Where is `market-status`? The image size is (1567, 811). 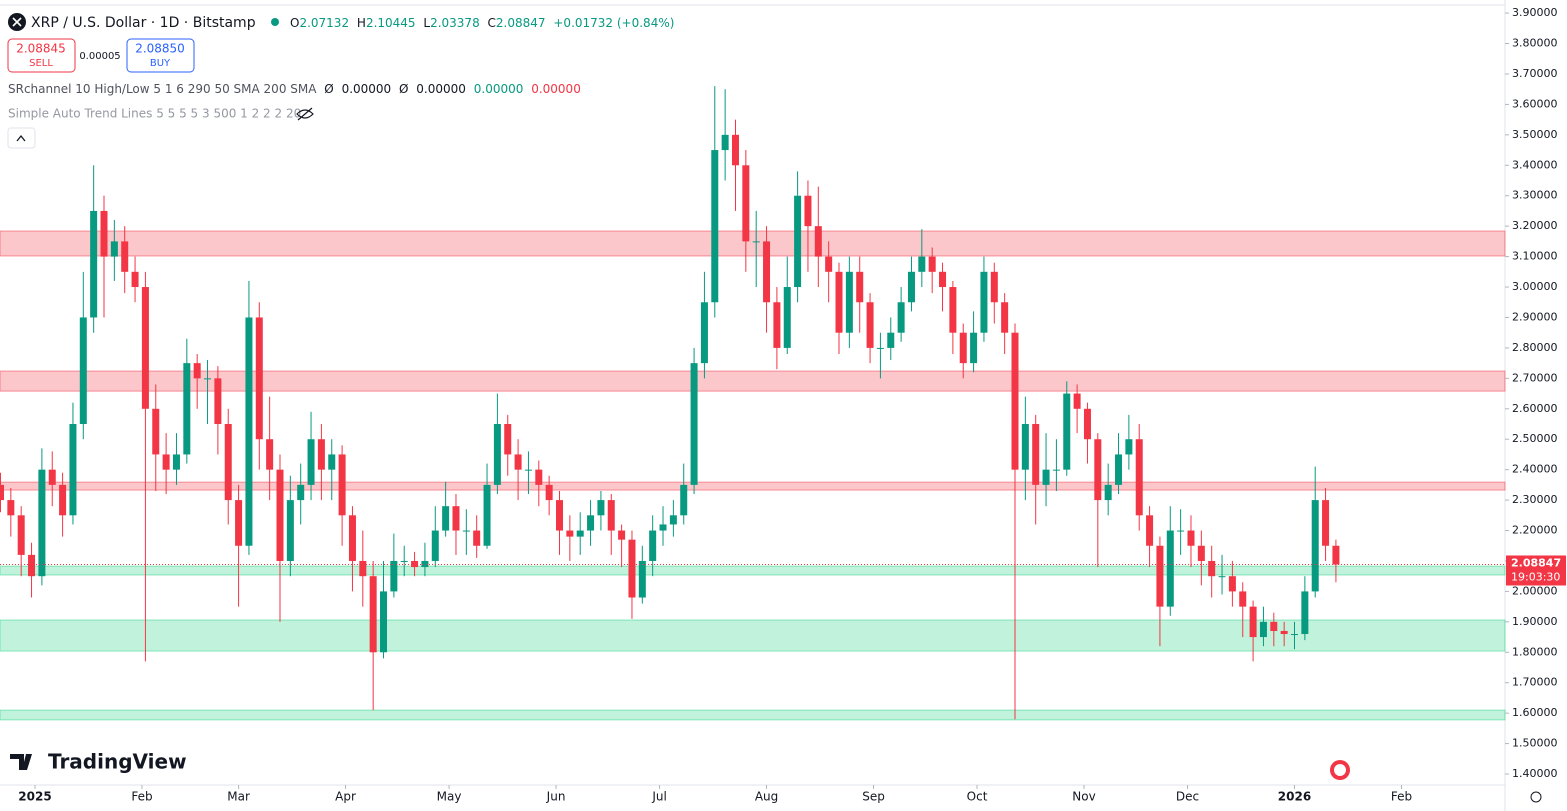
market-status is located at coordinates (275, 22).